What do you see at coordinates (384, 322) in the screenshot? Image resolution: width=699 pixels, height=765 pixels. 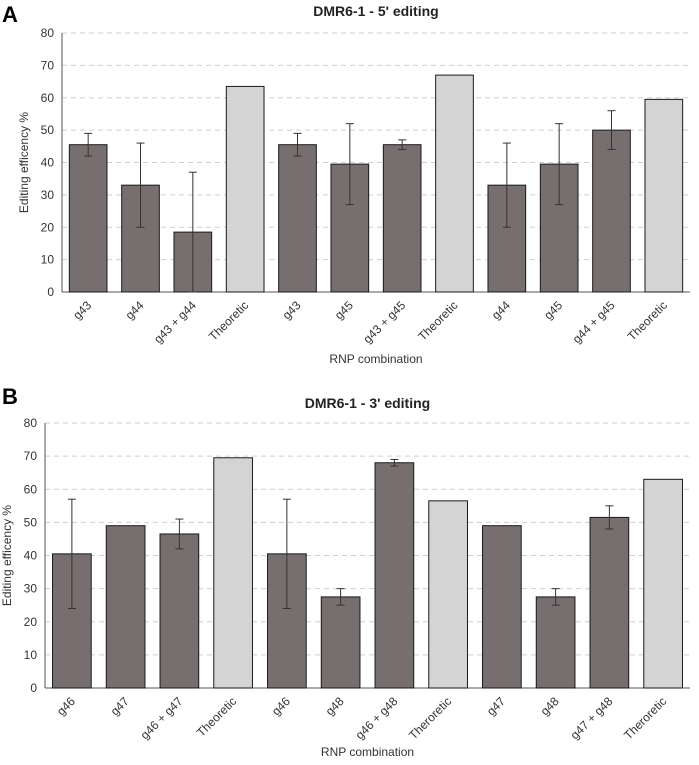 I see `x-tick-label: g43 + g45` at bounding box center [384, 322].